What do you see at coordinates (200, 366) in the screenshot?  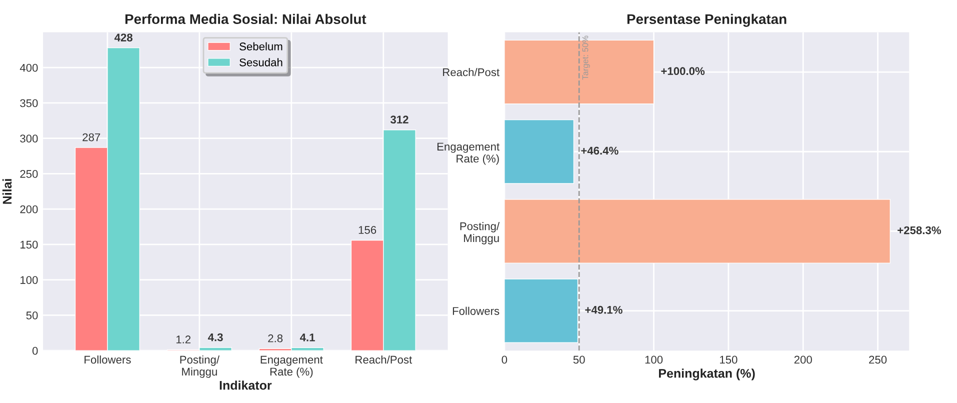 I see `x-tick-label: Posting/ Minggu` at bounding box center [200, 366].